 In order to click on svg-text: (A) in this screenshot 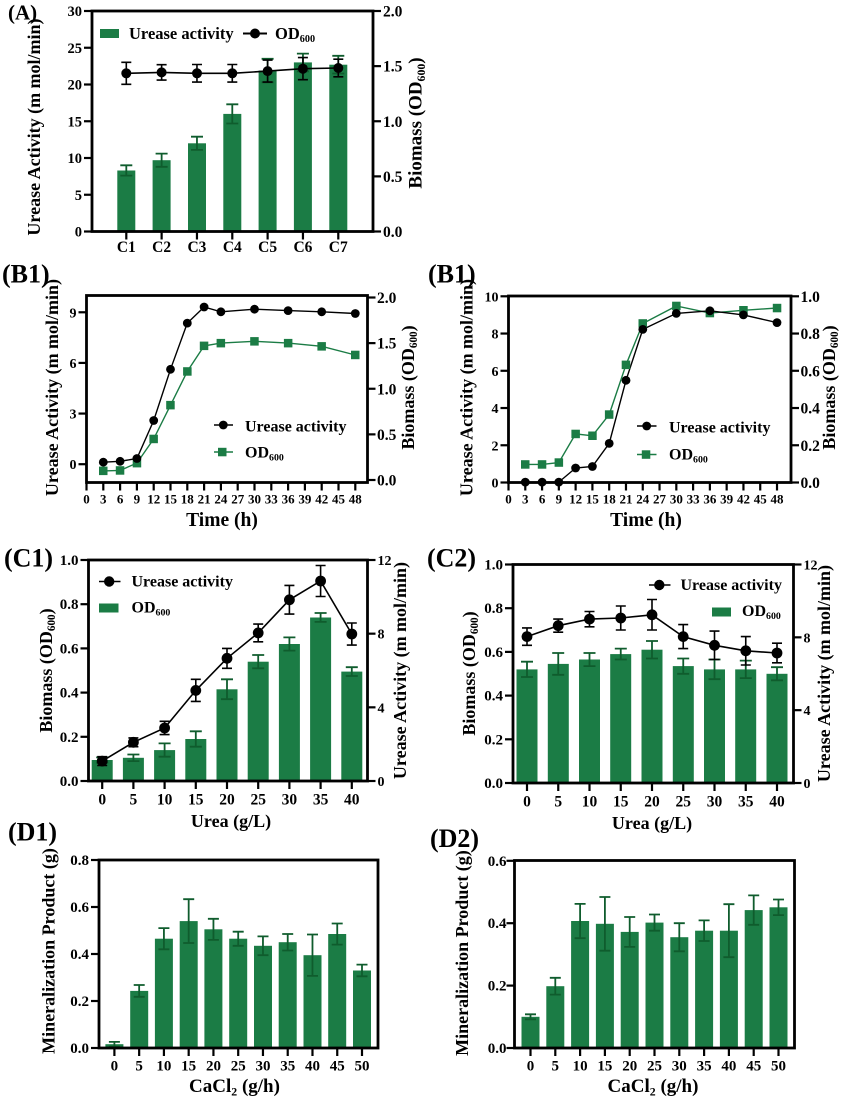, I will do `click(22, 13)`.